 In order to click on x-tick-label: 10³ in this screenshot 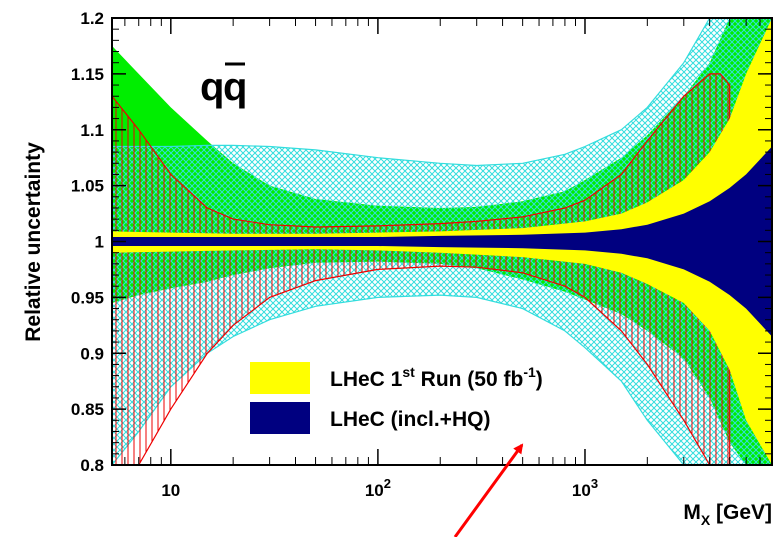, I will do `click(585, 488)`.